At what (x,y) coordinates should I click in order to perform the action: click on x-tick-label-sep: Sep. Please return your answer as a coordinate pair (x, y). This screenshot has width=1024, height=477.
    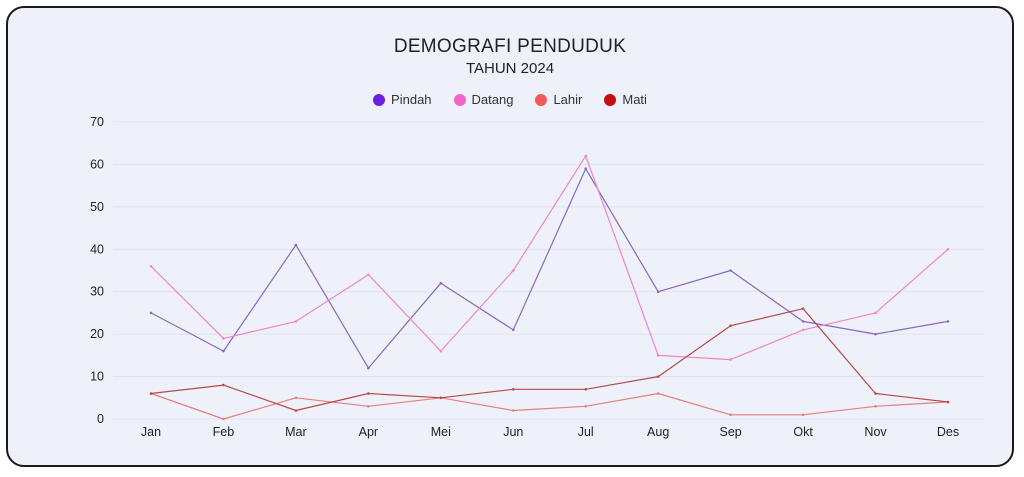
    Looking at the image, I should click on (731, 432).